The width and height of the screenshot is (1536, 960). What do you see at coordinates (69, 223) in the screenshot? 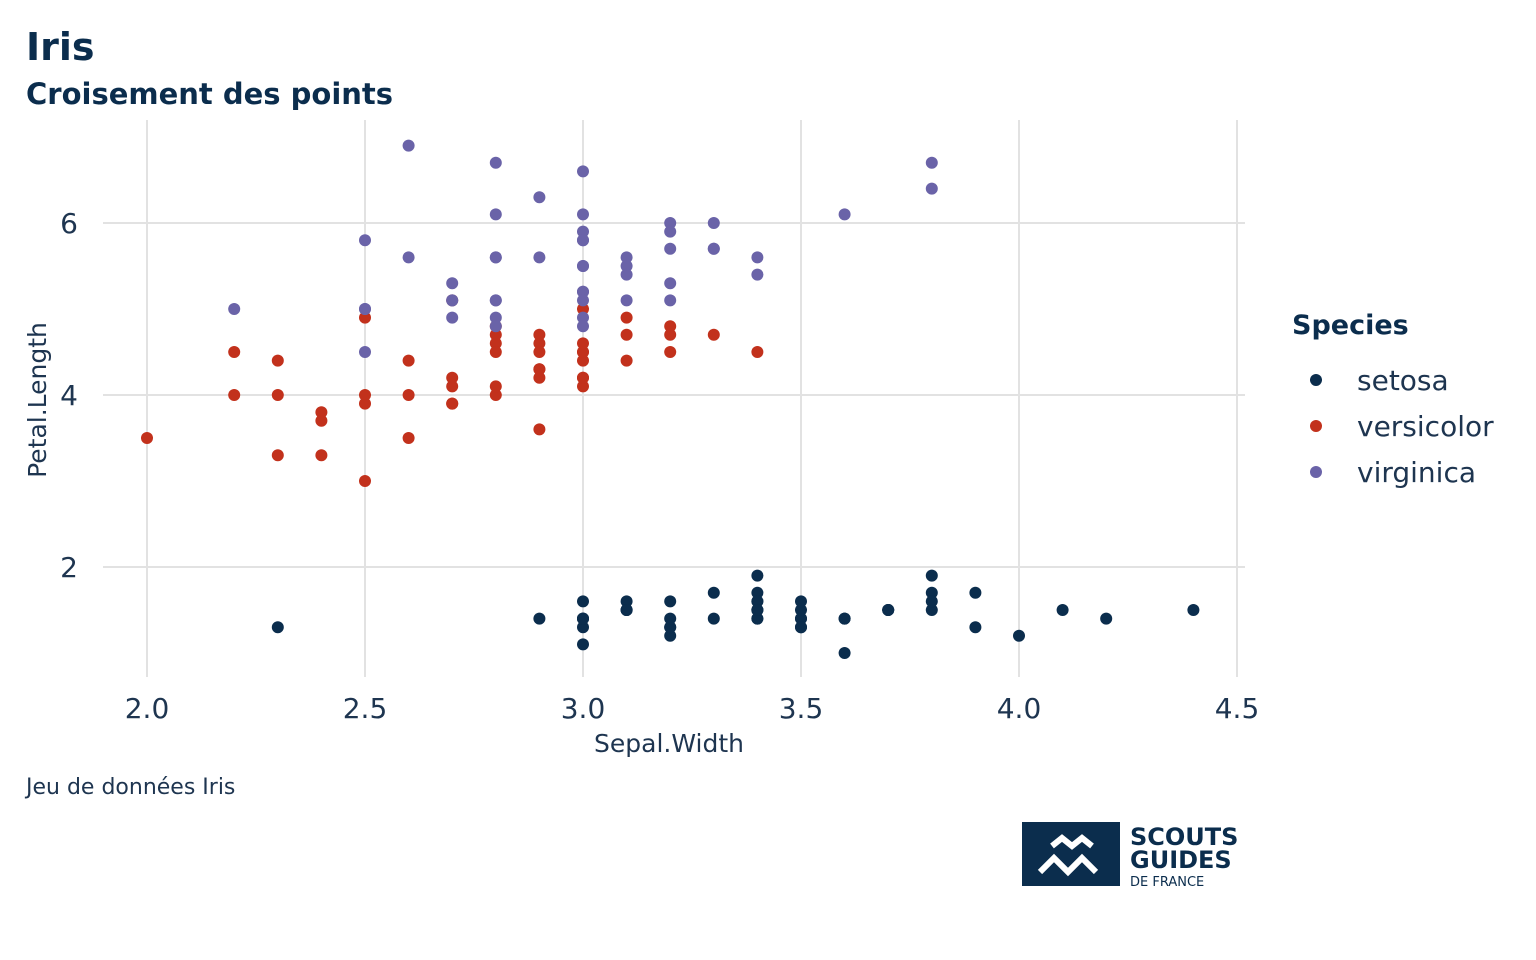
I see `y-tick-label: 6` at bounding box center [69, 223].